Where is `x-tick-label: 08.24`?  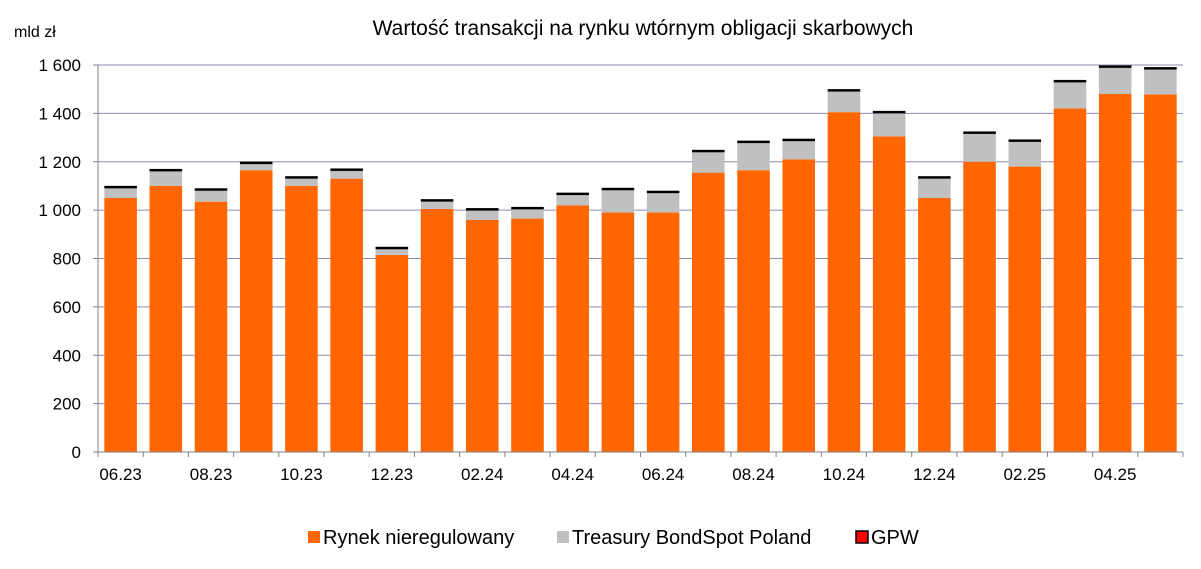 x-tick-label: 08.24 is located at coordinates (753, 474).